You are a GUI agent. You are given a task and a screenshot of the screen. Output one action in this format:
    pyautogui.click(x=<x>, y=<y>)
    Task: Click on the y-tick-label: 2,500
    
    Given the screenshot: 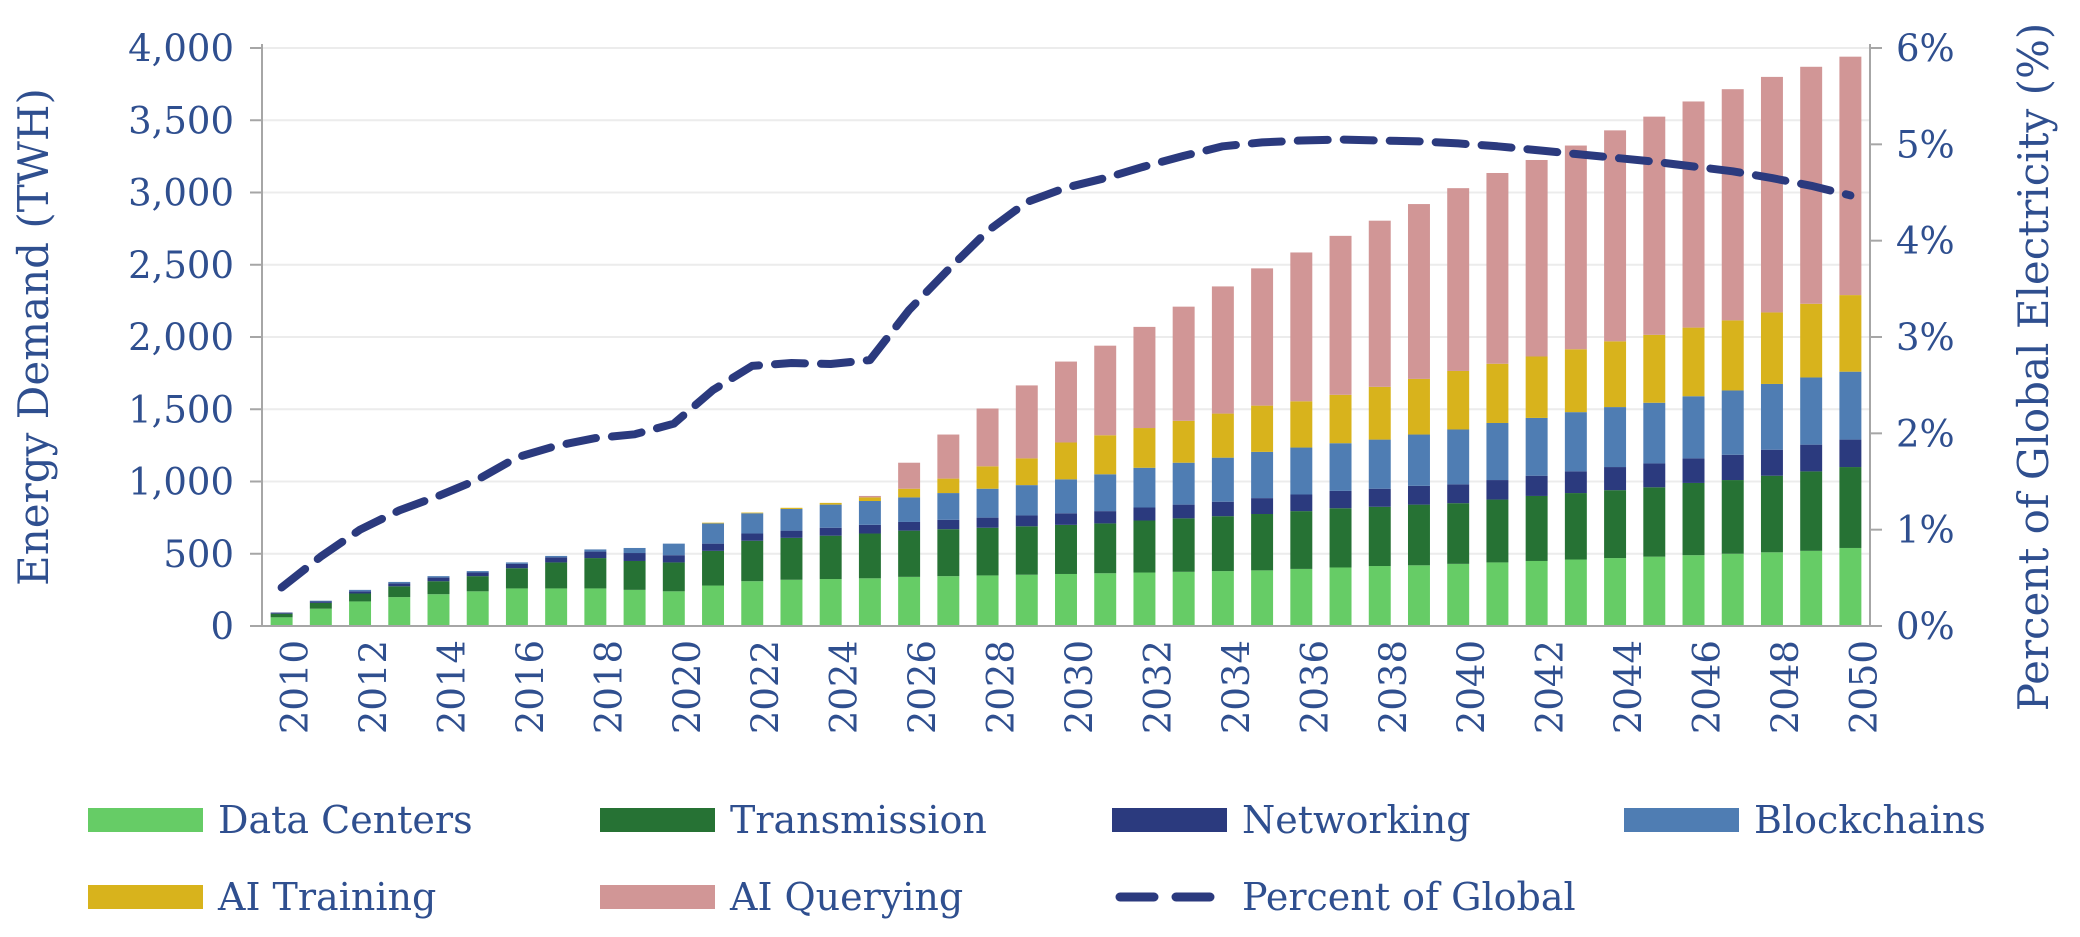 What is the action you would take?
    pyautogui.click(x=181, y=265)
    